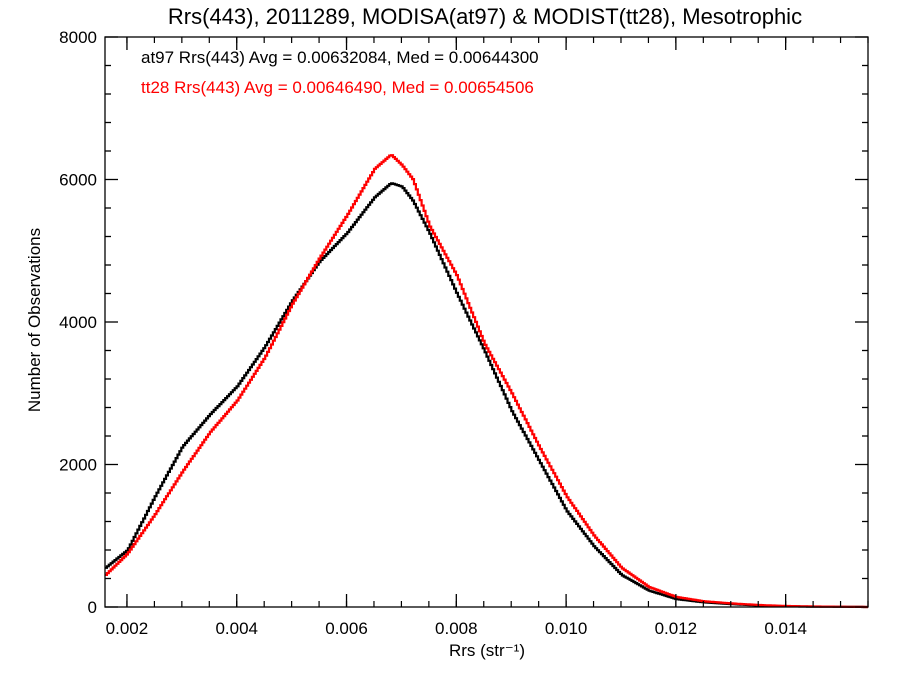  I want to click on y-axis-label: Number of Observations, so click(34, 320).